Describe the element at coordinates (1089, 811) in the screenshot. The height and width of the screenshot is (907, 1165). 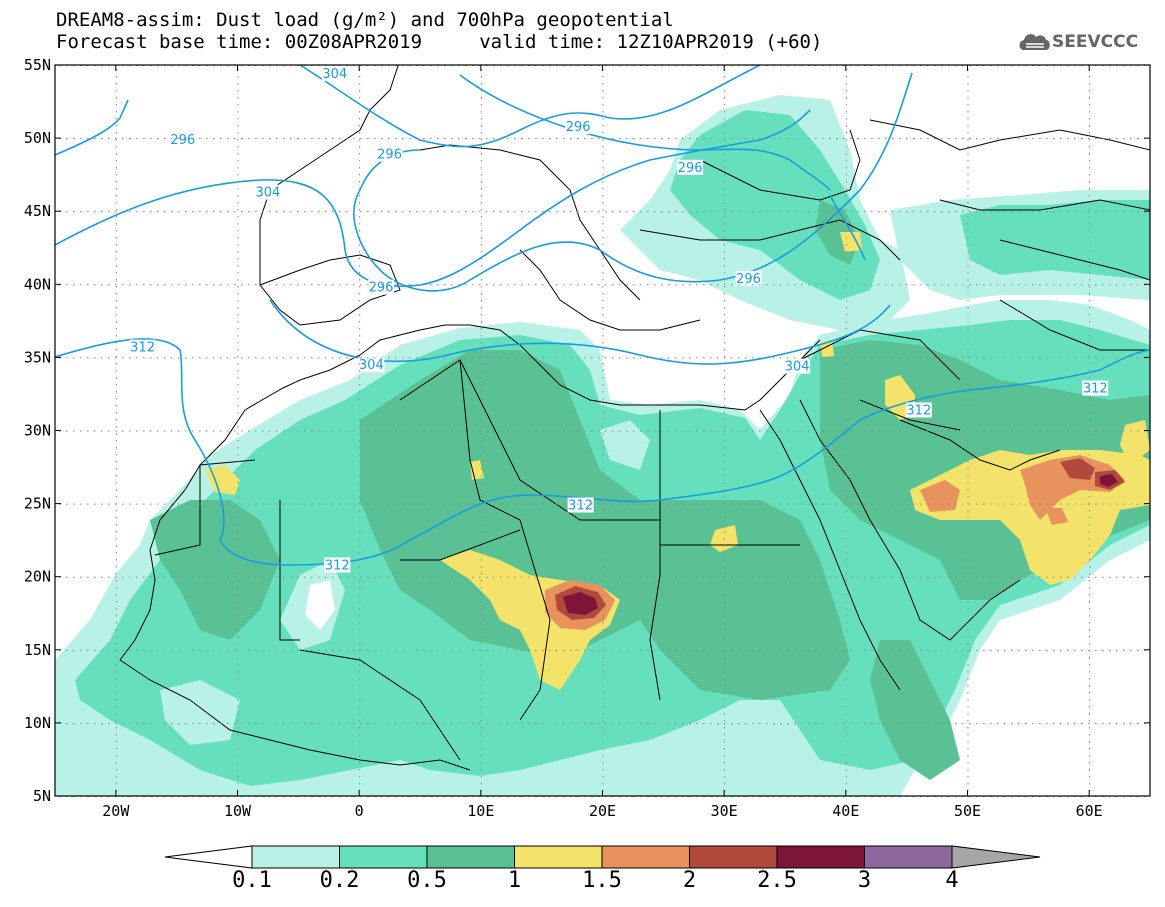
I see `lon-tick-label: 60E` at that location.